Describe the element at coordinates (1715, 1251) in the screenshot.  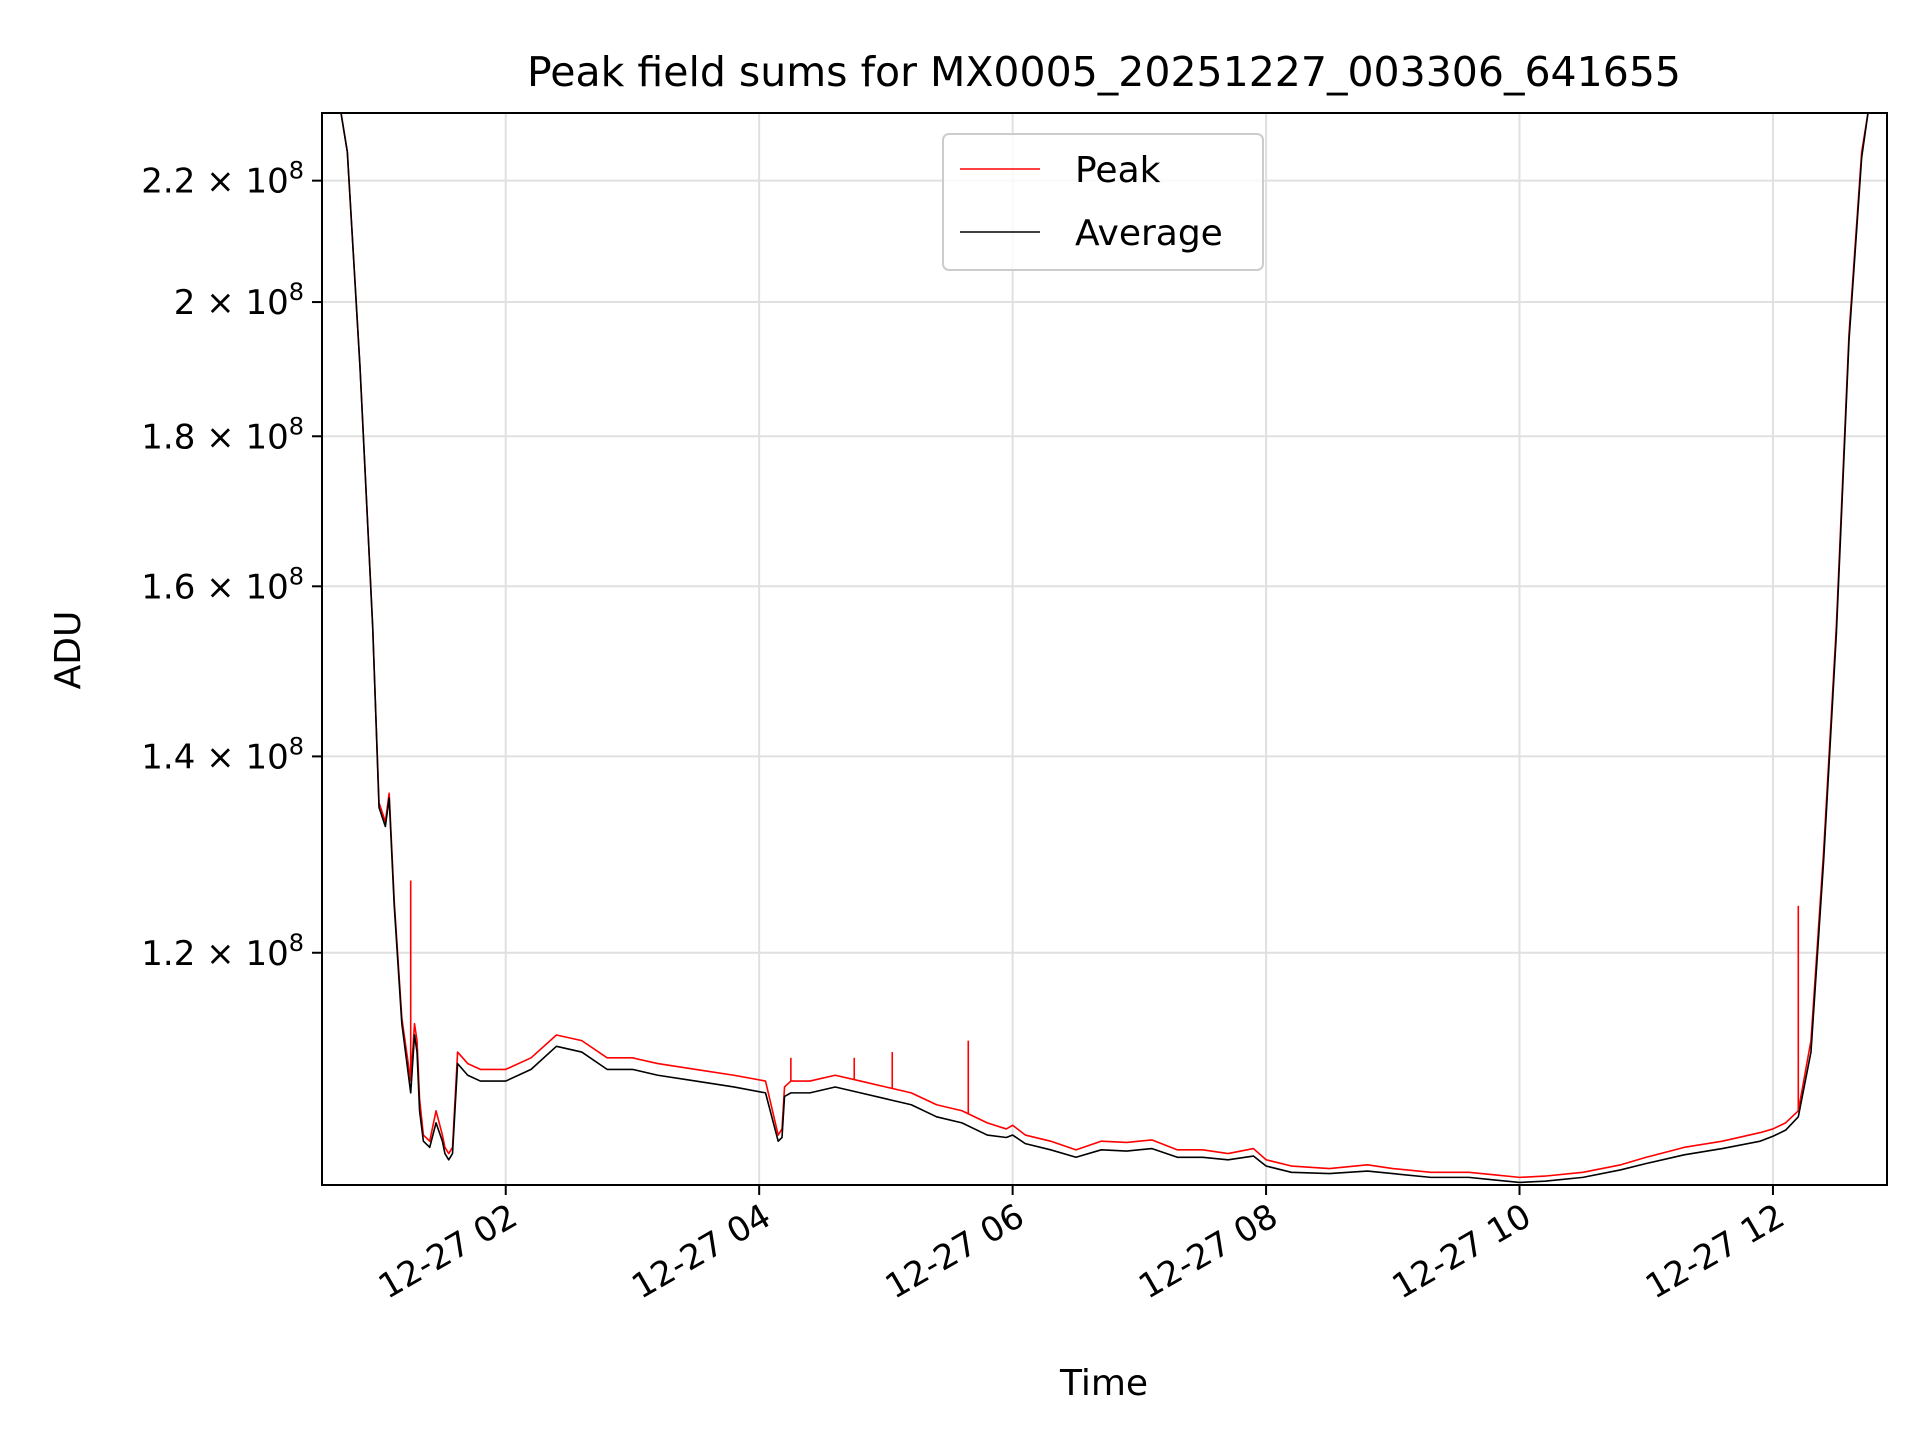
I see `x-tick-label: 12-27 12` at that location.